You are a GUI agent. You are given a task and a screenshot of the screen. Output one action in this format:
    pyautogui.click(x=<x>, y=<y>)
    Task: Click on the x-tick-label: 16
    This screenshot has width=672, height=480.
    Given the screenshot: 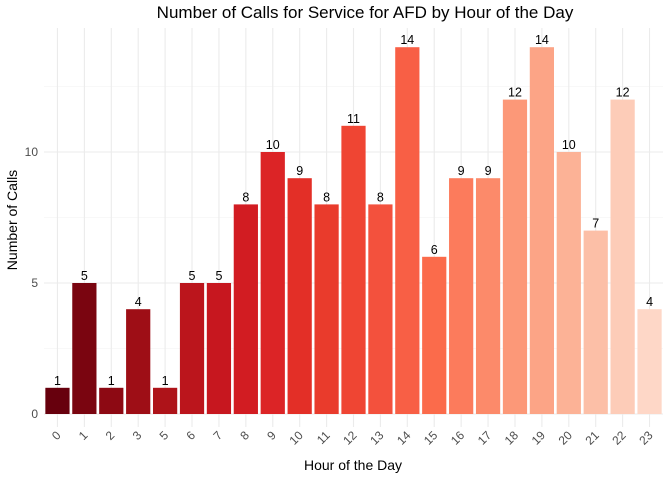 What is the action you would take?
    pyautogui.click(x=458, y=438)
    